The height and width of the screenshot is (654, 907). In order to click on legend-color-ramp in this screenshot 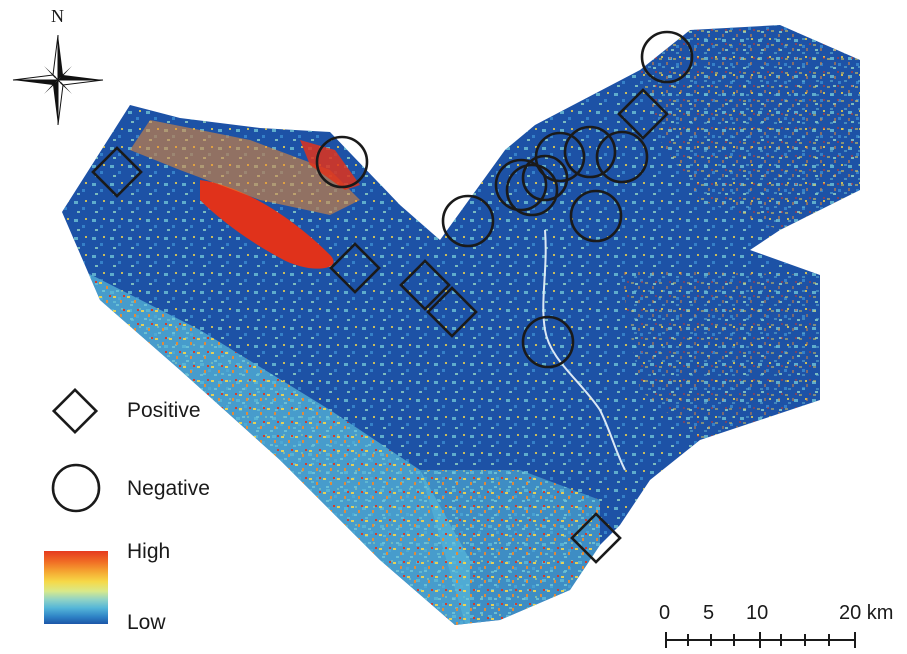, I will do `click(76, 587)`.